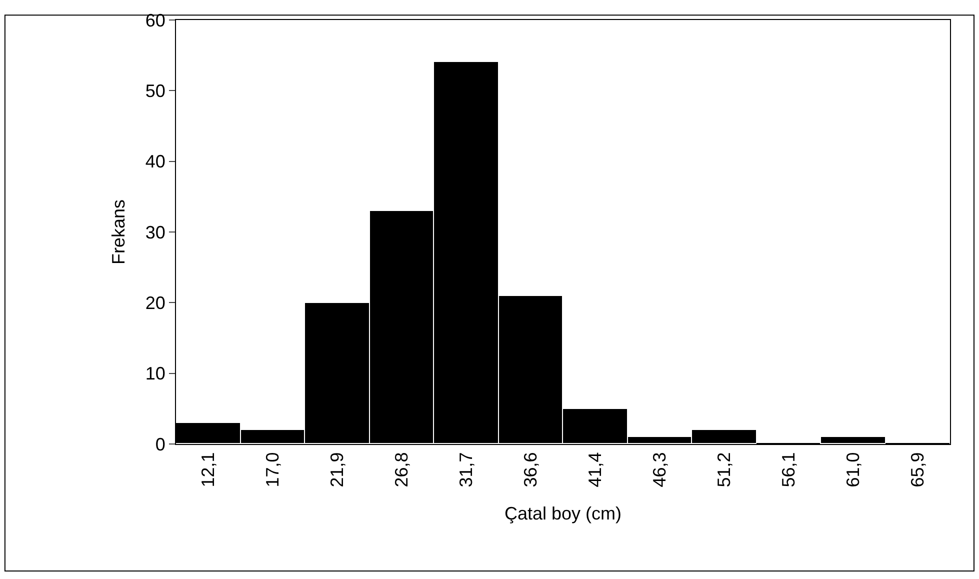 Image resolution: width=979 pixels, height=579 pixels. I want to click on x-tick-label: 61,0, so click(853, 470).